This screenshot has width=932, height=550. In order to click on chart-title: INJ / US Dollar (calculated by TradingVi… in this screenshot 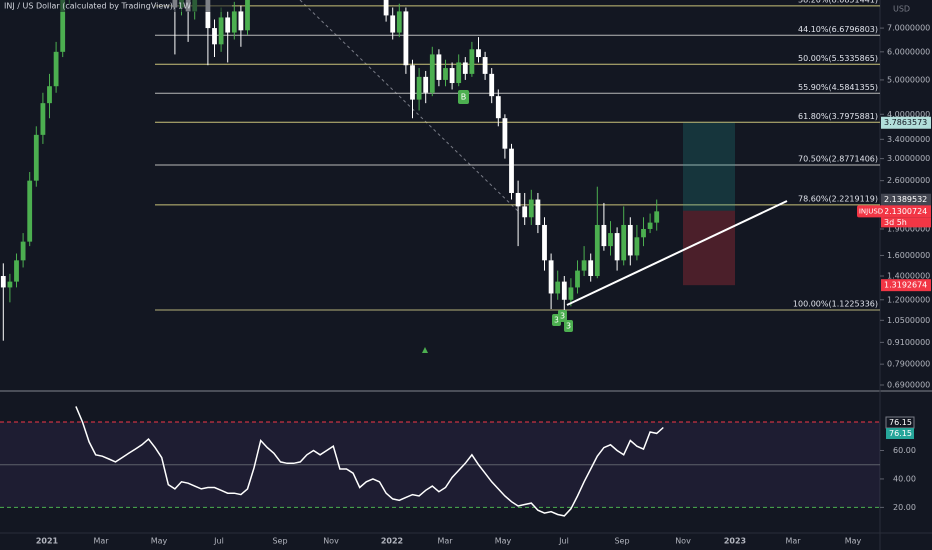, I will do `click(97, 6)`.